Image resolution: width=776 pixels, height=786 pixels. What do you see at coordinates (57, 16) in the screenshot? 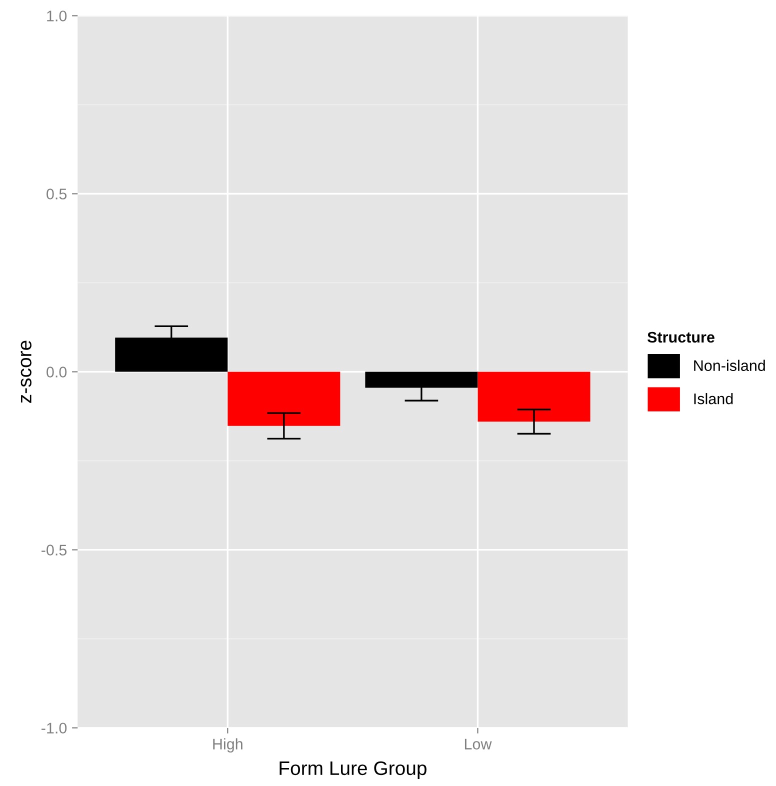
I see `y-tick-label: 1.0` at bounding box center [57, 16].